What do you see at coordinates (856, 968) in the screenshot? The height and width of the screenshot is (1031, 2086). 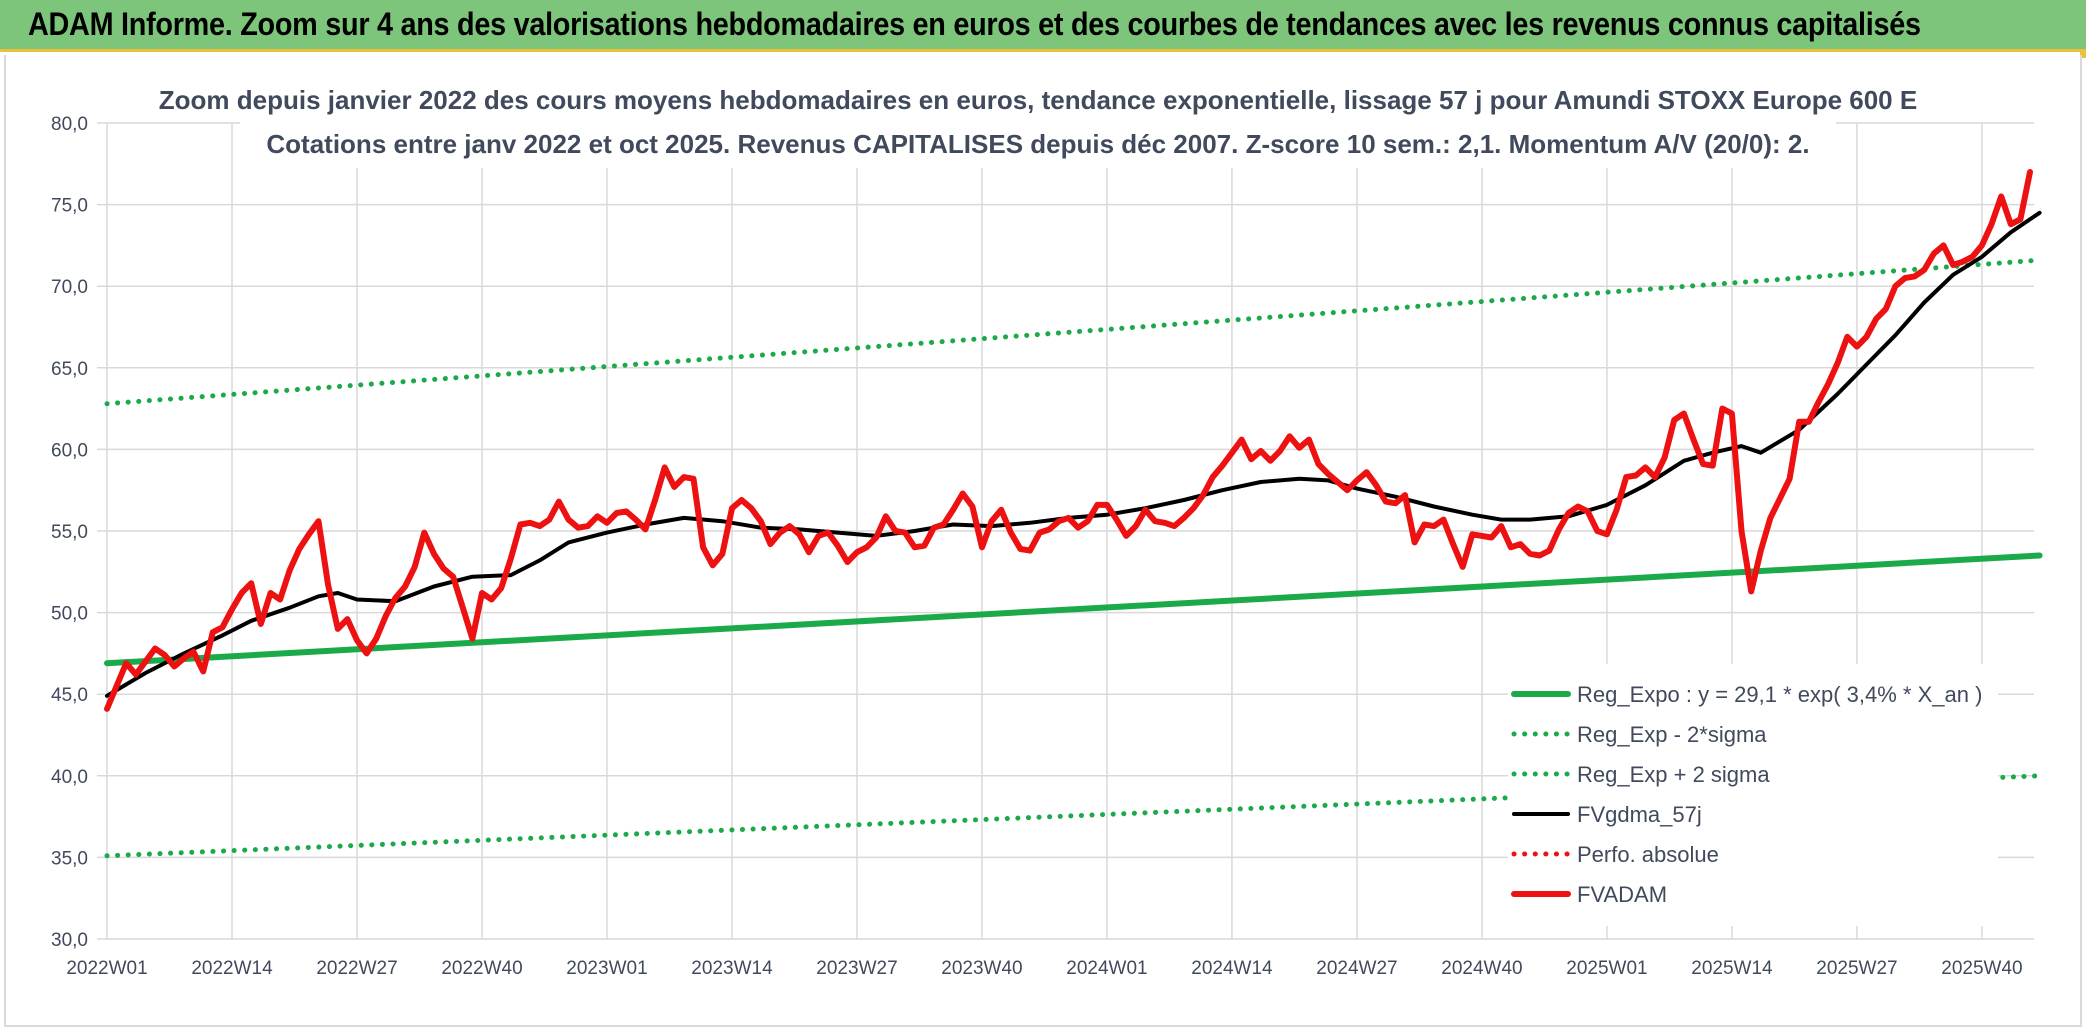 I see `x-tick-label: 2023W27` at bounding box center [856, 968].